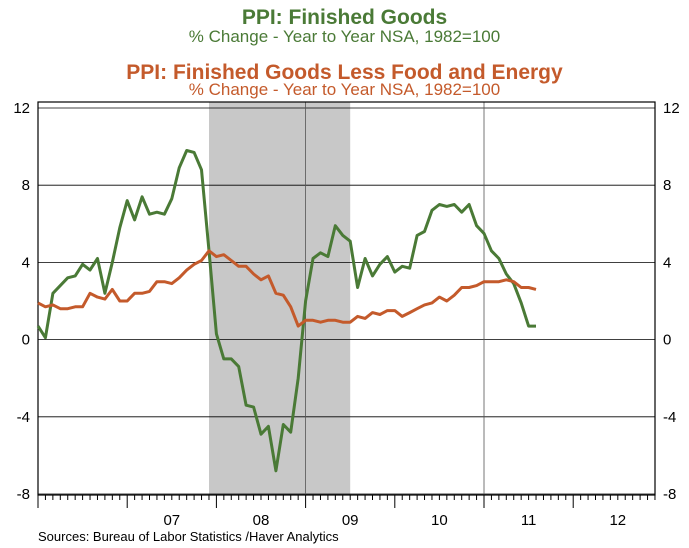  What do you see at coordinates (23, 417) in the screenshot?
I see `y-tick-label-left: -4` at bounding box center [23, 417].